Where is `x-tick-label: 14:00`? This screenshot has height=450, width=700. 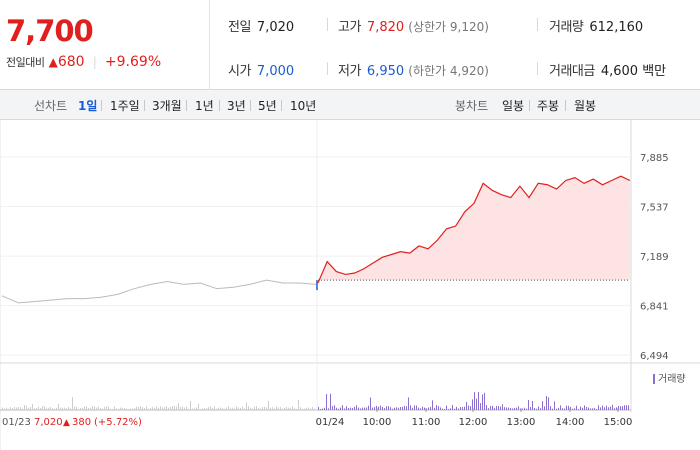
x-tick-label: 14:00 is located at coordinates (570, 422).